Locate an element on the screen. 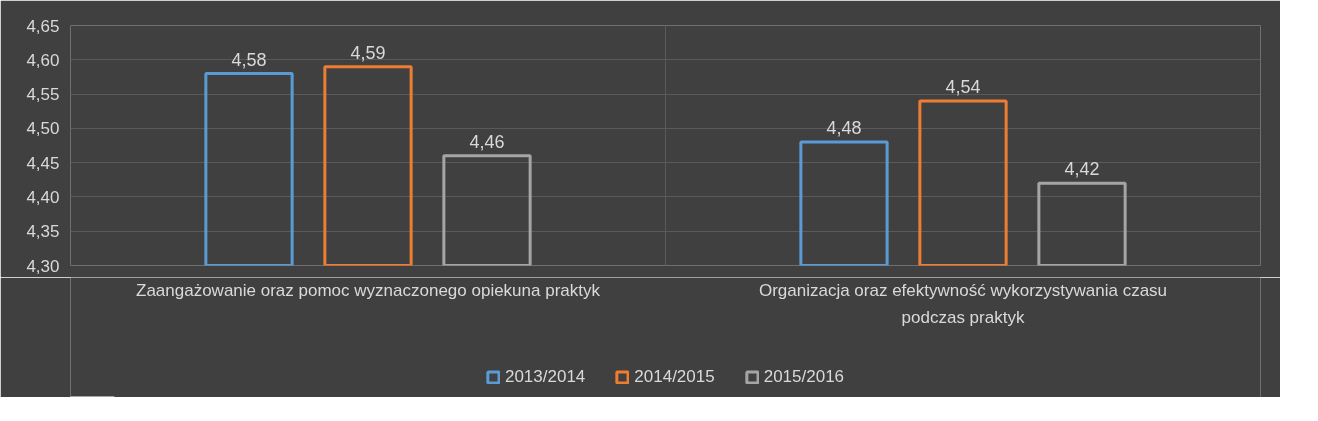 This screenshot has height=421, width=1318. data-label: 4,59 is located at coordinates (368, 52).